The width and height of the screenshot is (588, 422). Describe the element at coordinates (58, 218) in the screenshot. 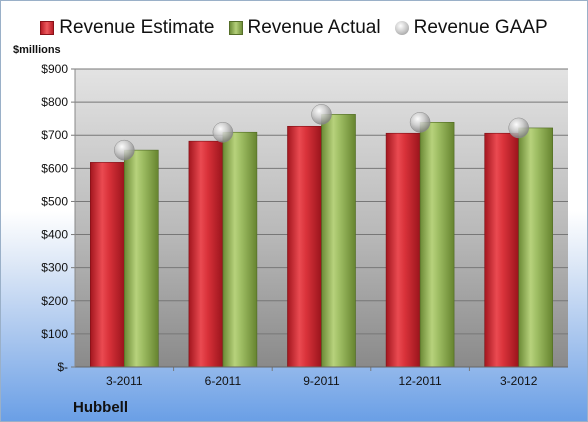

I see `y-axis-ticks: $- $100 $200 $300 $400 $500 $600 $700 $800 $900` at that location.